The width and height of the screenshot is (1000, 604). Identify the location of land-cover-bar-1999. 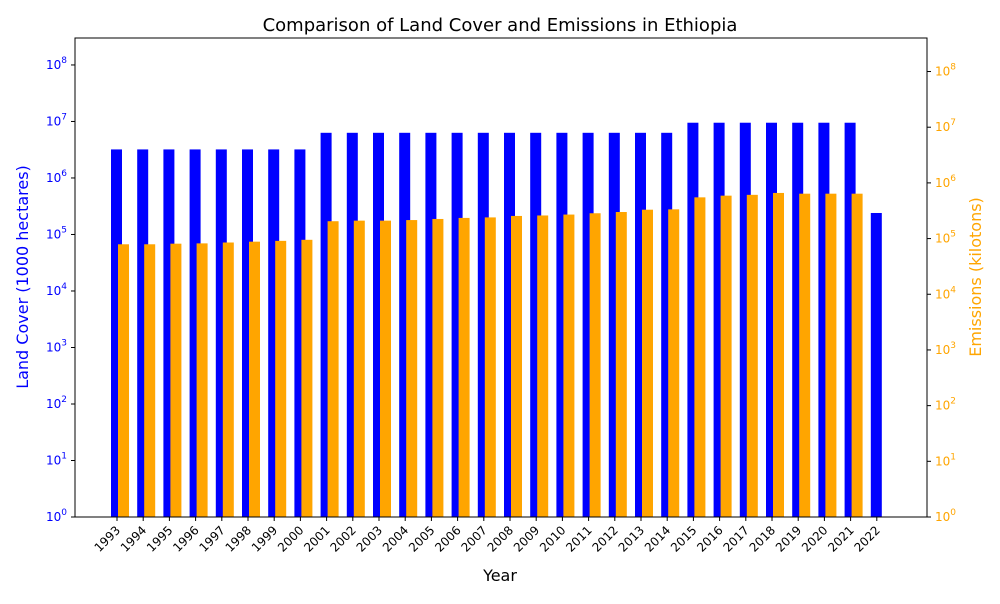
(274, 333).